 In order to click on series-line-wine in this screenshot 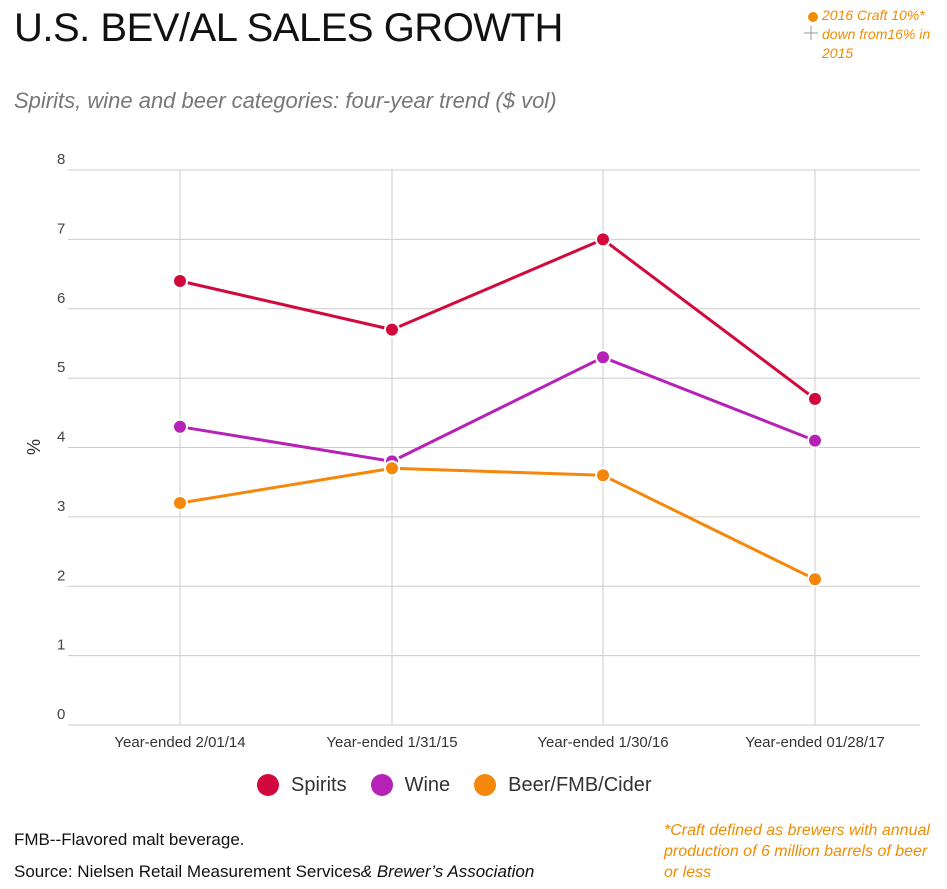, I will do `click(497, 409)`.